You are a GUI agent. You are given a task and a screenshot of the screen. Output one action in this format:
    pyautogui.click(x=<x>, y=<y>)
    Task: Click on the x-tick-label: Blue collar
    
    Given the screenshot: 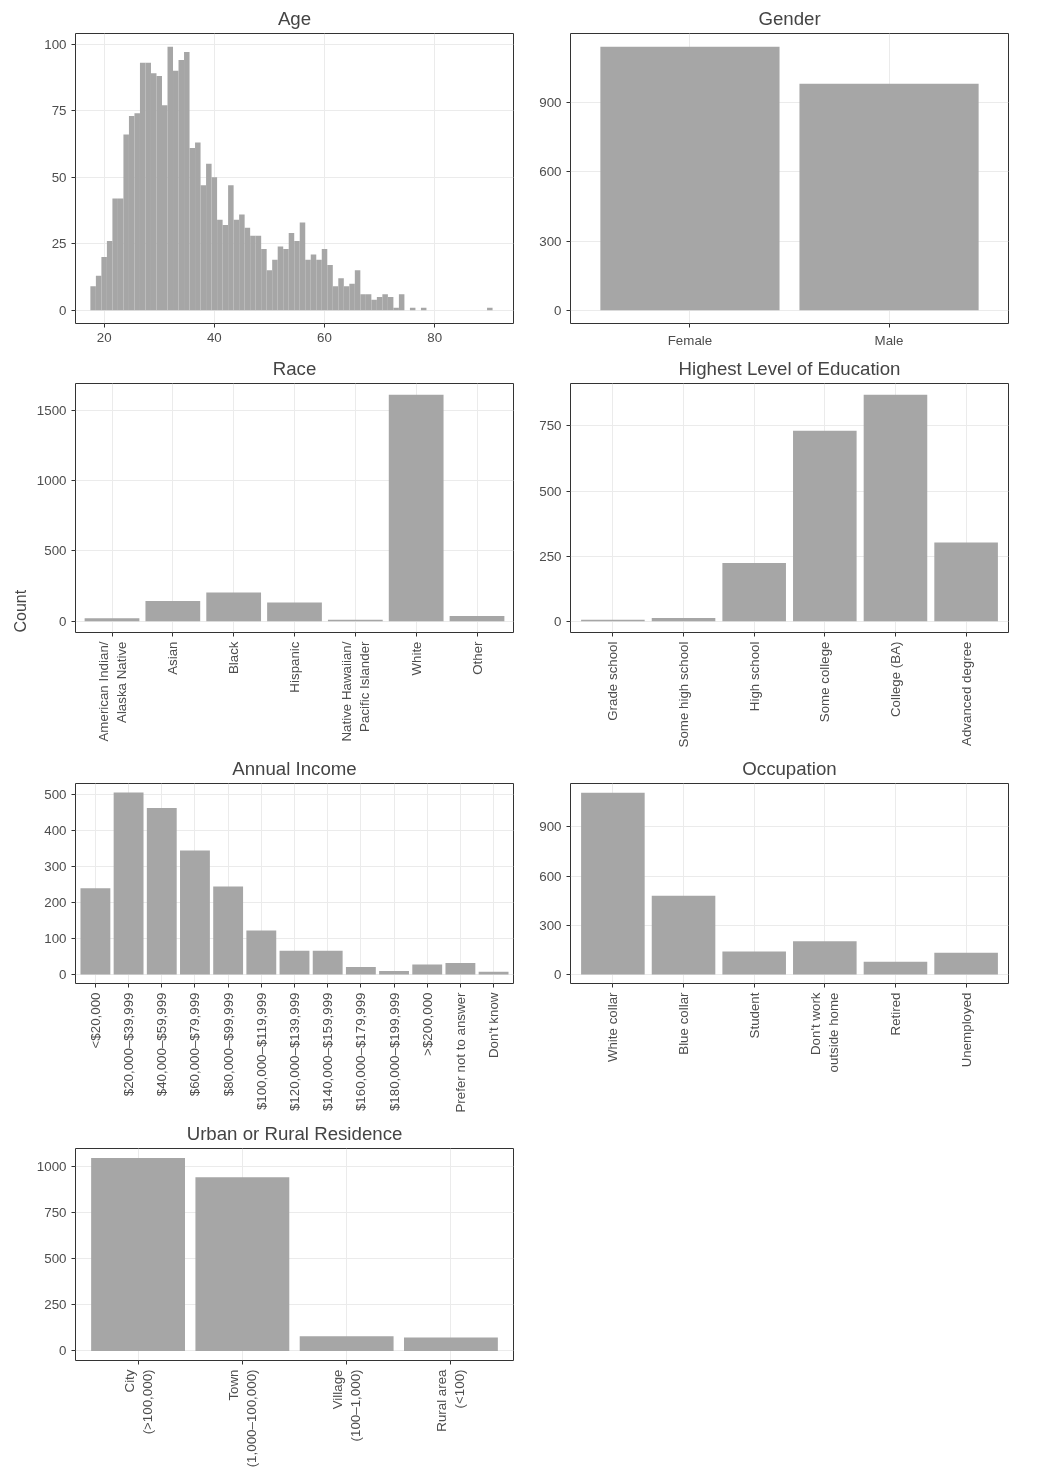 What is the action you would take?
    pyautogui.click(x=684, y=1023)
    